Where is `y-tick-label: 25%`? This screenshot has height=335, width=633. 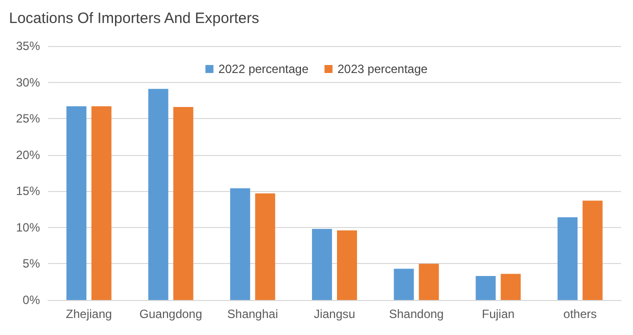 y-tick-label: 25% is located at coordinates (28, 119).